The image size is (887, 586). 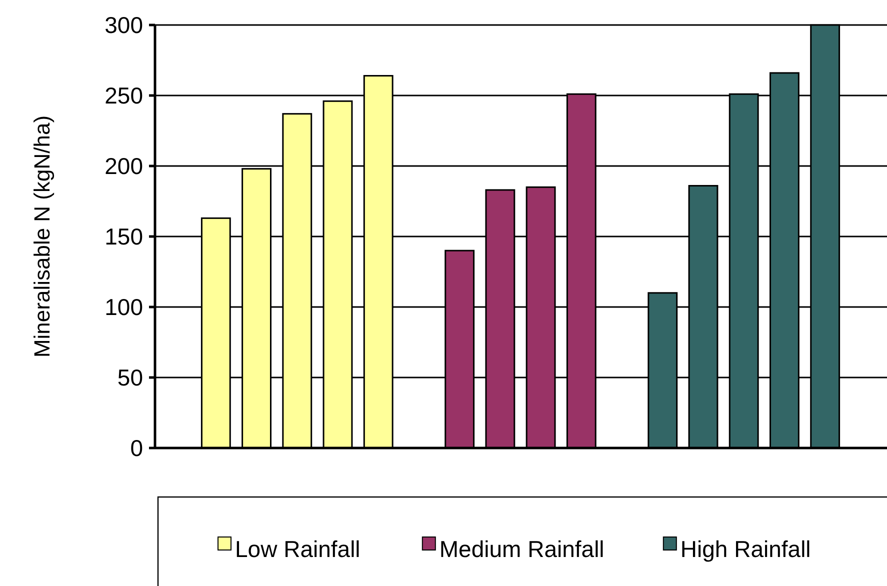 I want to click on y-axis-title: Mineralisable N (kgN/ha), so click(x=42, y=236).